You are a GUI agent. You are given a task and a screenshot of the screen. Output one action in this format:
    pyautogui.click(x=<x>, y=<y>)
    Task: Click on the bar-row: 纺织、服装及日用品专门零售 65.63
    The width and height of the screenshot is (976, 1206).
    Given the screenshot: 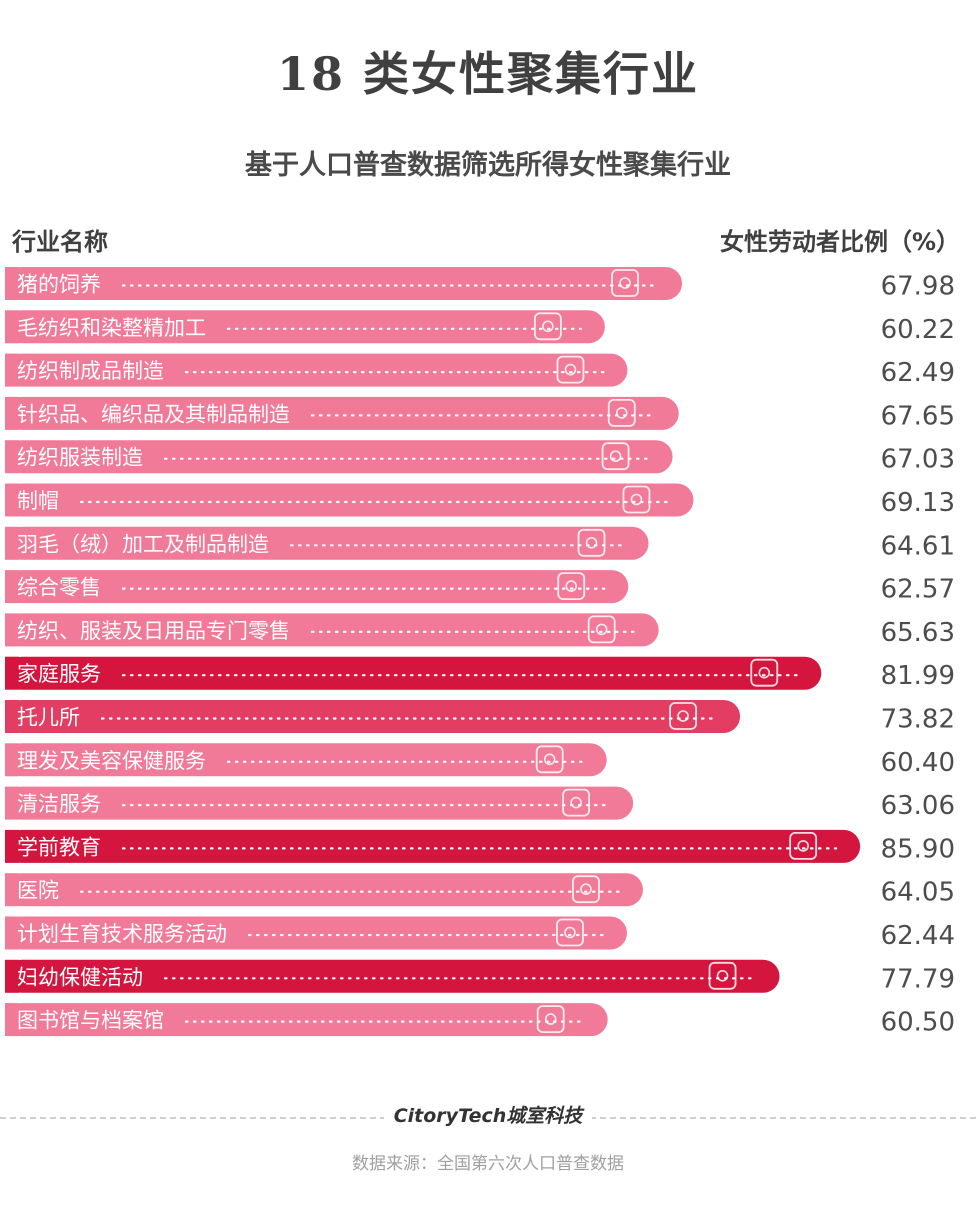 What is the action you would take?
    pyautogui.click(x=480, y=630)
    